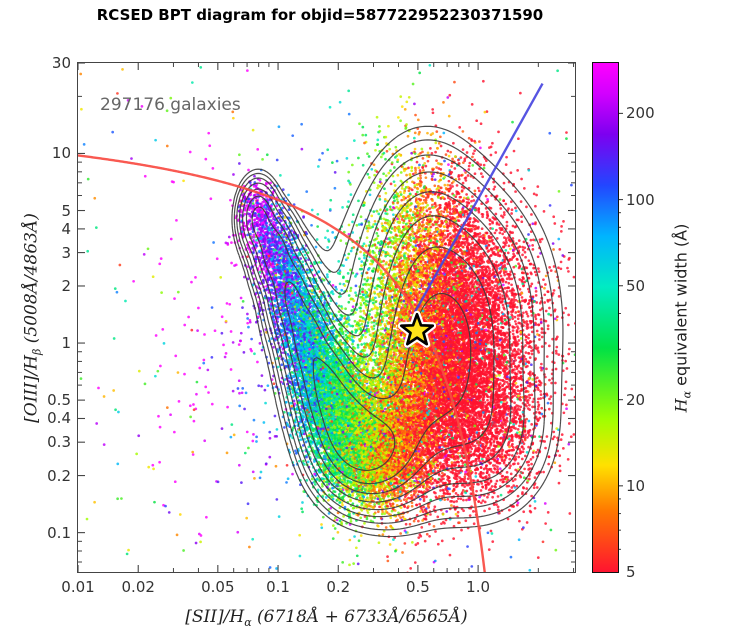 Image resolution: width=731 pixels, height=640 pixels. Describe the element at coordinates (78, 587) in the screenshot. I see `x-tick-label: 0.01` at that location.